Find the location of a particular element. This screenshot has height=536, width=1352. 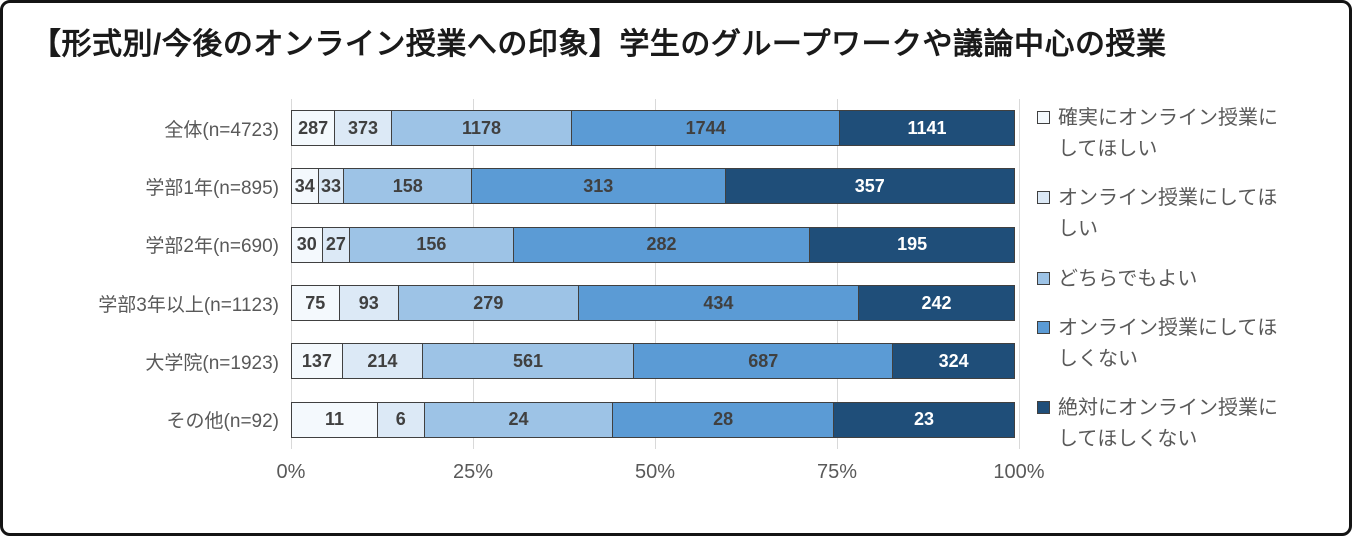

bar-segment: 1178 is located at coordinates (481, 128).